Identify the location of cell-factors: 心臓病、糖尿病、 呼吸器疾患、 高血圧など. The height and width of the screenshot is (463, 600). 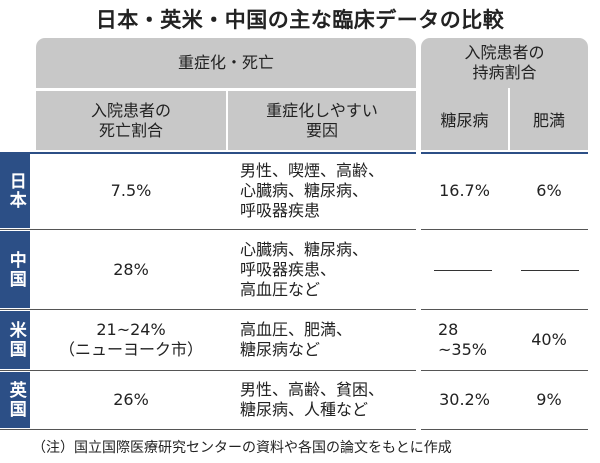
(304, 269).